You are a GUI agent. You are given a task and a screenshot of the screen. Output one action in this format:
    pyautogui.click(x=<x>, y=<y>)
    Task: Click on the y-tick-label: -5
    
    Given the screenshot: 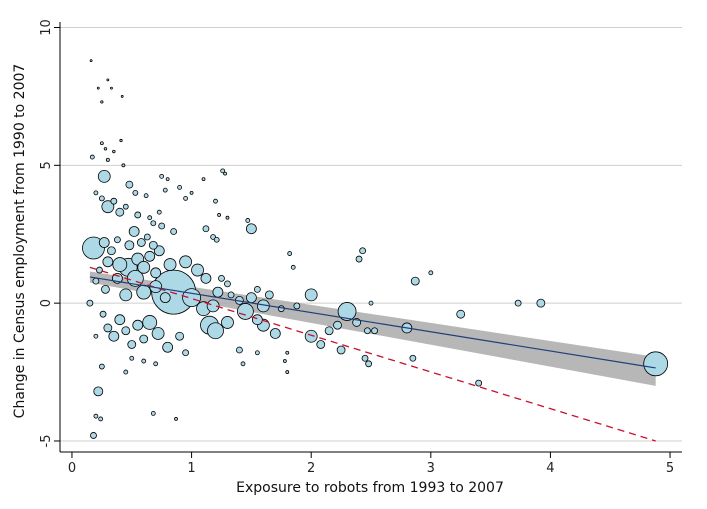 What is the action you would take?
    pyautogui.click(x=46, y=440)
    